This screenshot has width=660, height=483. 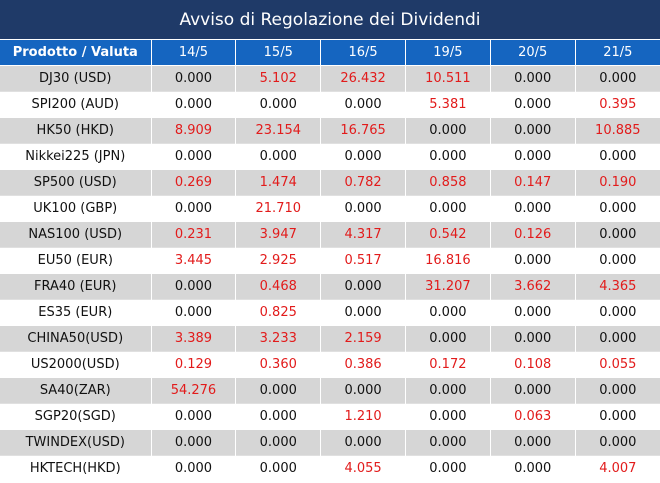 I want to click on value-cell: 3.389, so click(x=194, y=338).